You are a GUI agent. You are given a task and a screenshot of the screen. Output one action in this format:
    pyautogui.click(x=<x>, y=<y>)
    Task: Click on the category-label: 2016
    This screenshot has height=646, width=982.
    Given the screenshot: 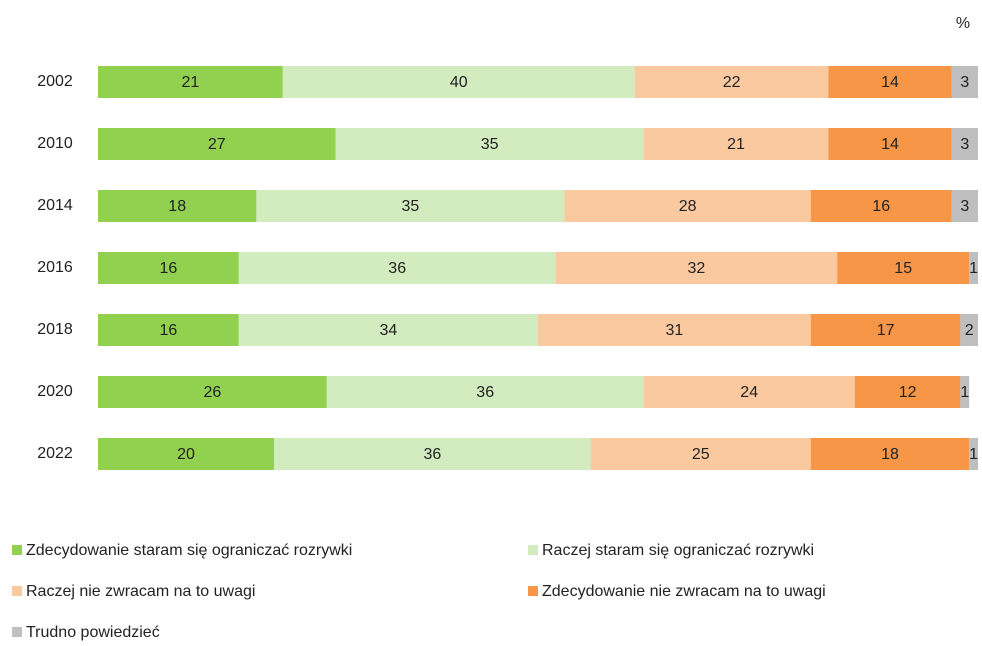 What is the action you would take?
    pyautogui.click(x=55, y=267)
    